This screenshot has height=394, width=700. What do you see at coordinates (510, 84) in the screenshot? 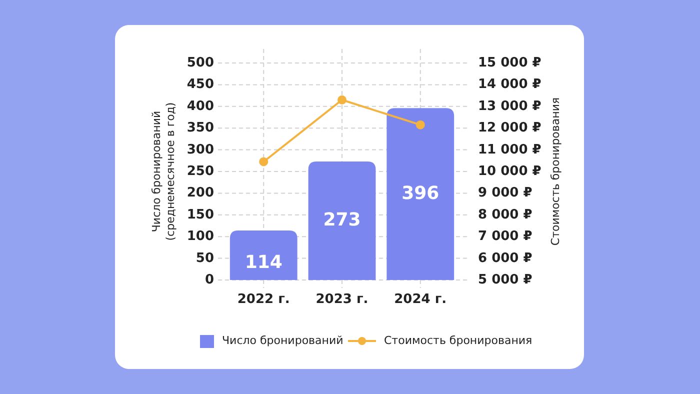
I see `y2-tick-label: 14 000 ₽` at bounding box center [510, 84].